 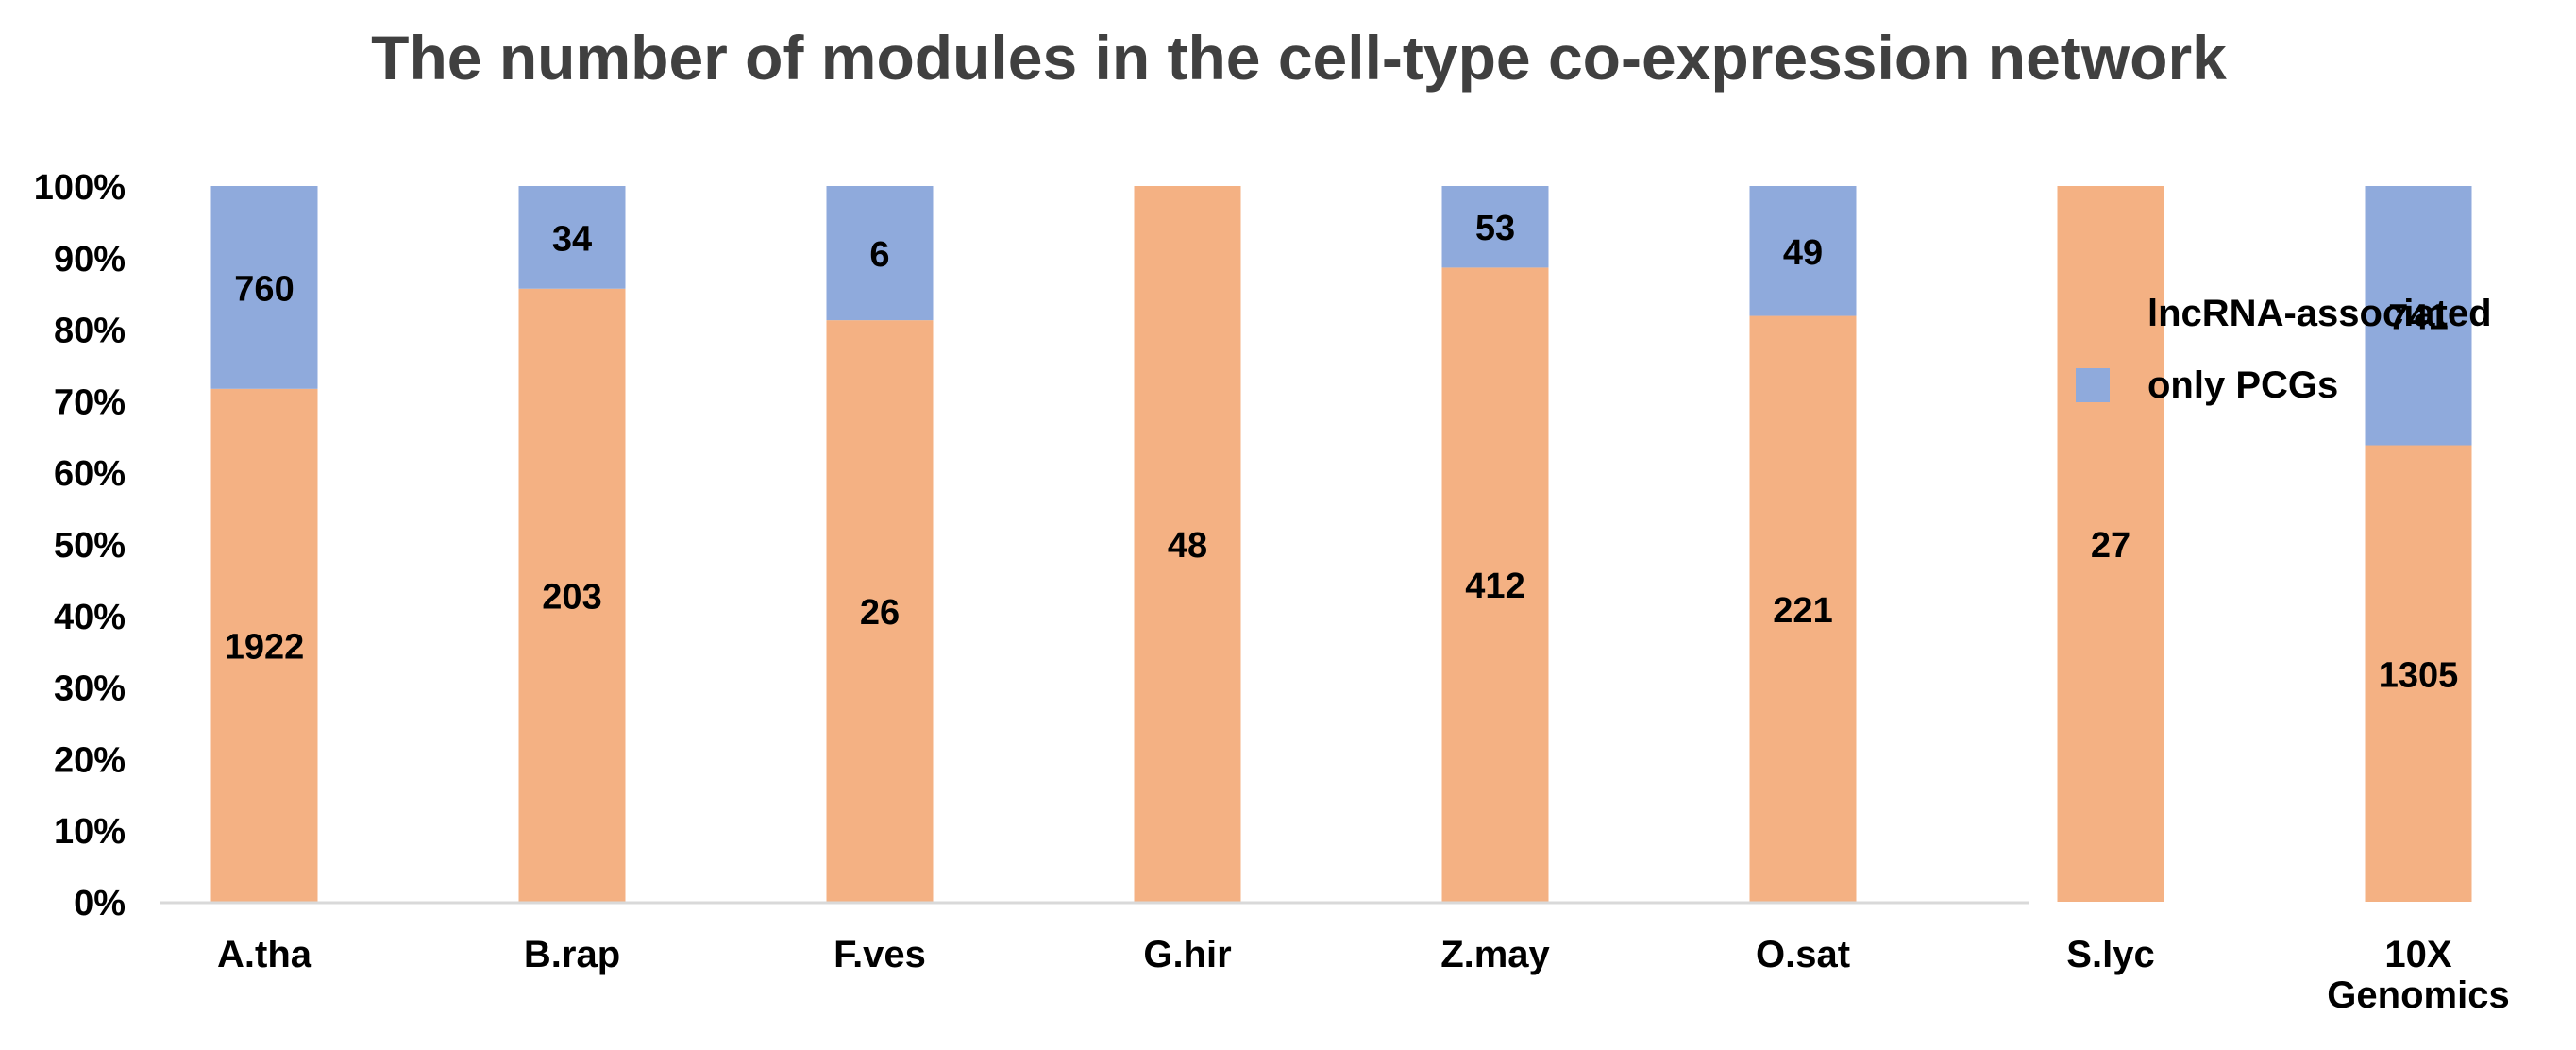 What do you see at coordinates (2110, 954) in the screenshot?
I see `x-tick-label: S.lyc` at bounding box center [2110, 954].